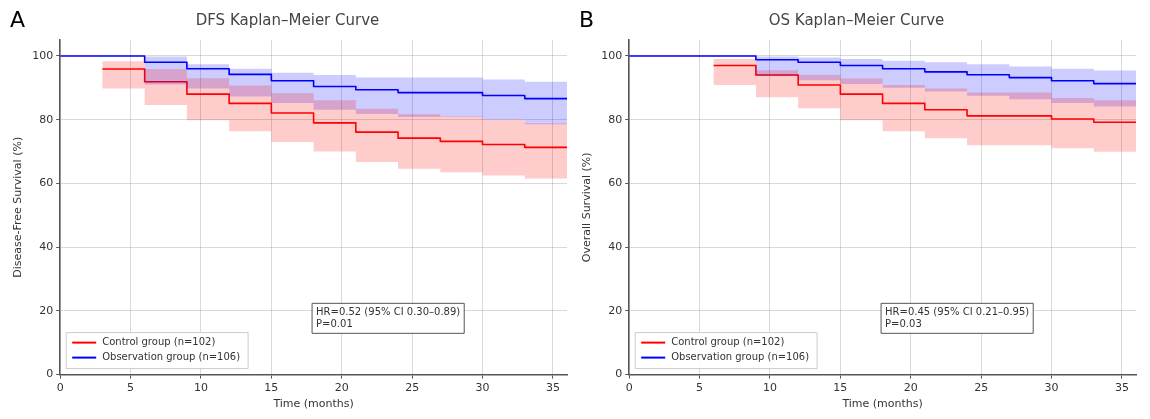 The width and height of the screenshot is (1150, 419). Describe the element at coordinates (287, 19) in the screenshot. I see `chart-title: DFS Kaplan–Meier Curve` at that location.